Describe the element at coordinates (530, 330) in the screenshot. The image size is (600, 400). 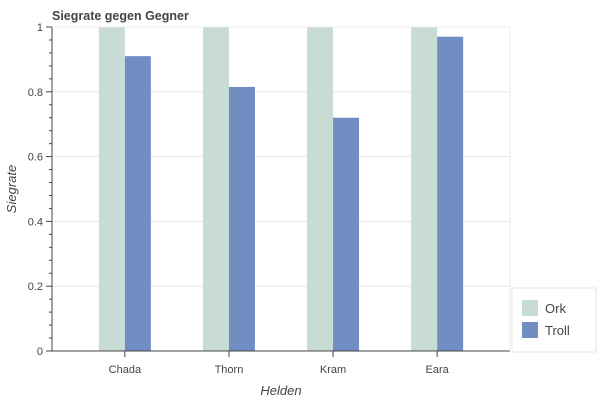
I see `legend-swatch-troll` at that location.